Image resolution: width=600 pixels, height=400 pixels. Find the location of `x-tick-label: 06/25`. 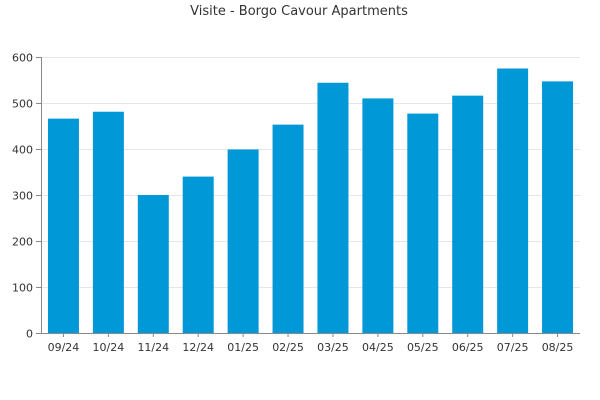

x-tick-label: 06/25 is located at coordinates (468, 347).